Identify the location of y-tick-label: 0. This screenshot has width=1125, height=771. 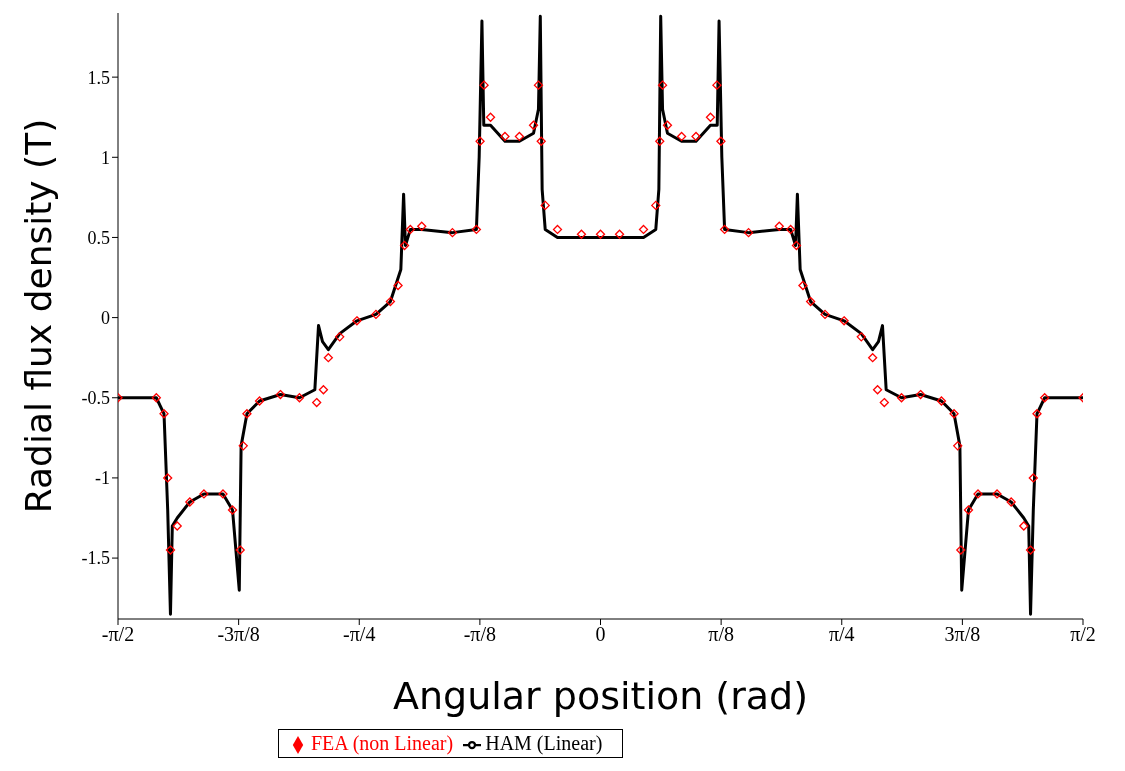
(105, 317).